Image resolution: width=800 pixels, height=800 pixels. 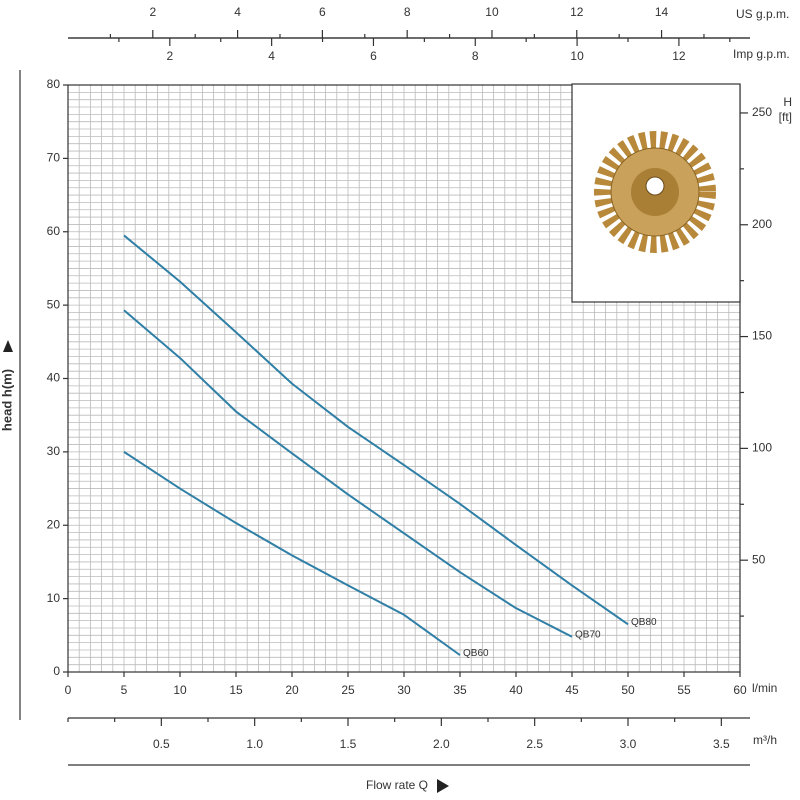 What do you see at coordinates (516, 690) in the screenshot?
I see `x-tick-label: 40` at bounding box center [516, 690].